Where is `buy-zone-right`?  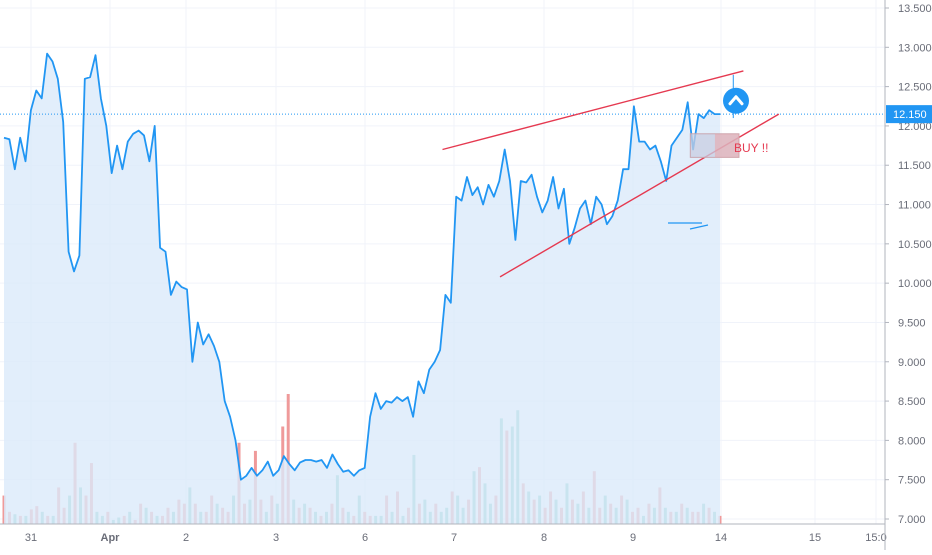
buy-zone-right is located at coordinates (726, 145).